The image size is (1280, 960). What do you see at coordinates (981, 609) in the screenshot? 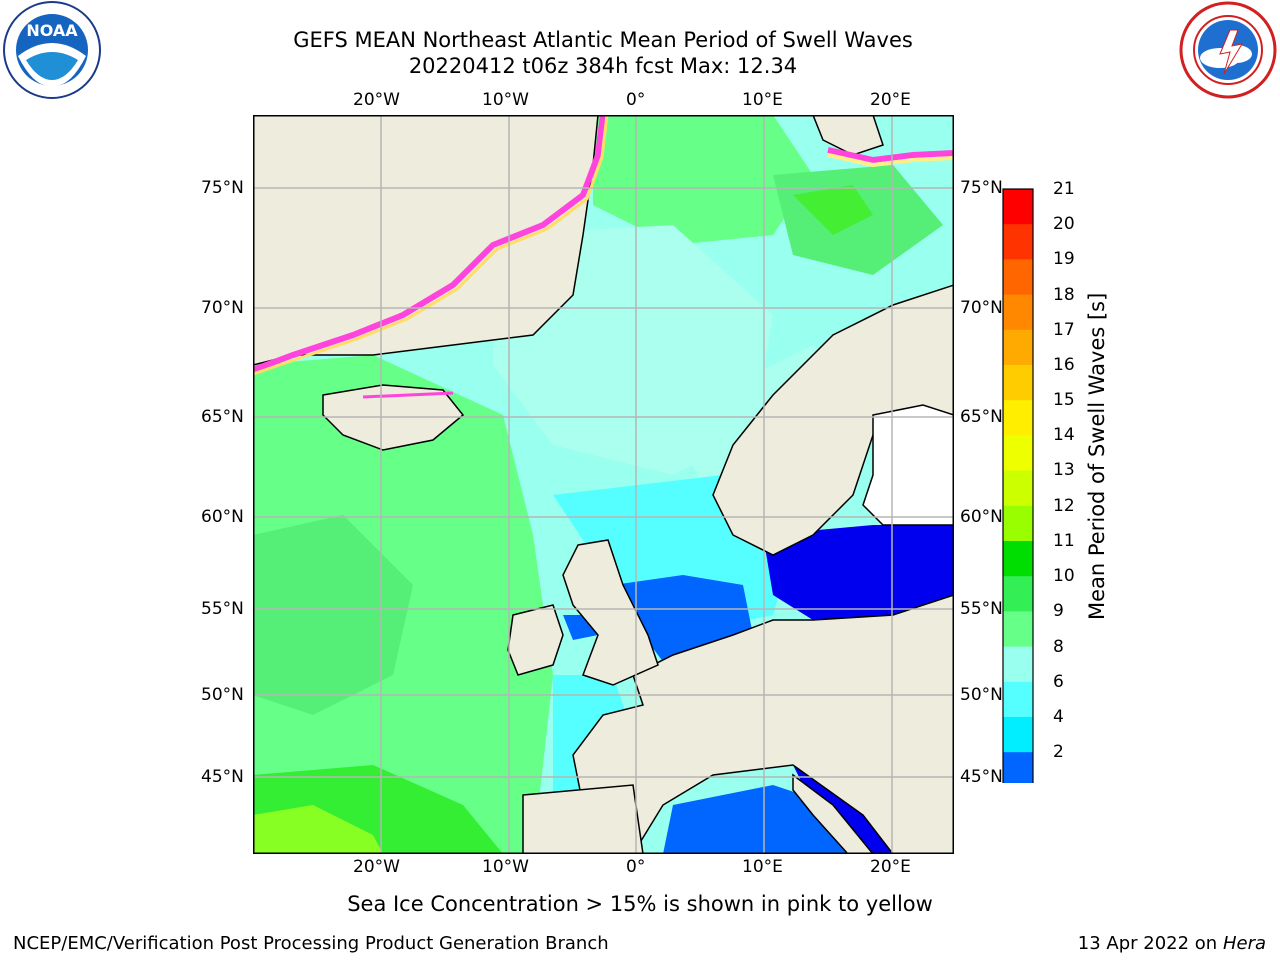
I see `lat-tick-right: 55°N` at bounding box center [981, 609].